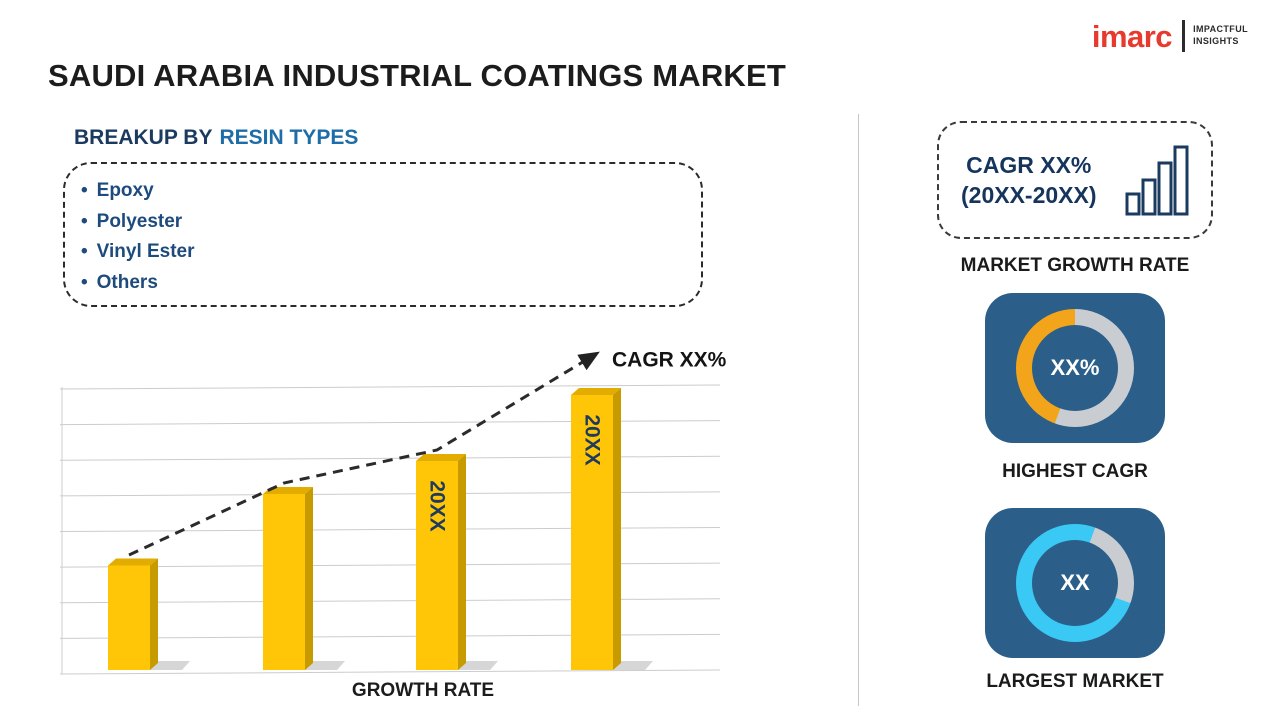  I want to click on largest-market-tile: XX, so click(1075, 583).